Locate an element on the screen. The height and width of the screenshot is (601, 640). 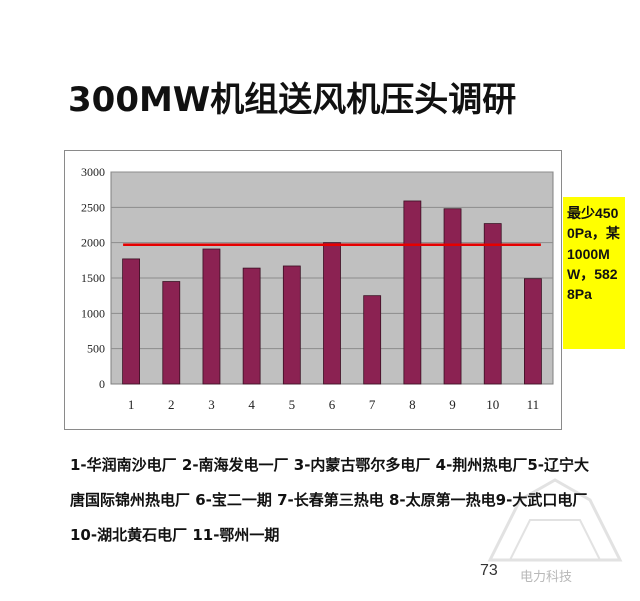
x-tick-label: 9 is located at coordinates (452, 404).